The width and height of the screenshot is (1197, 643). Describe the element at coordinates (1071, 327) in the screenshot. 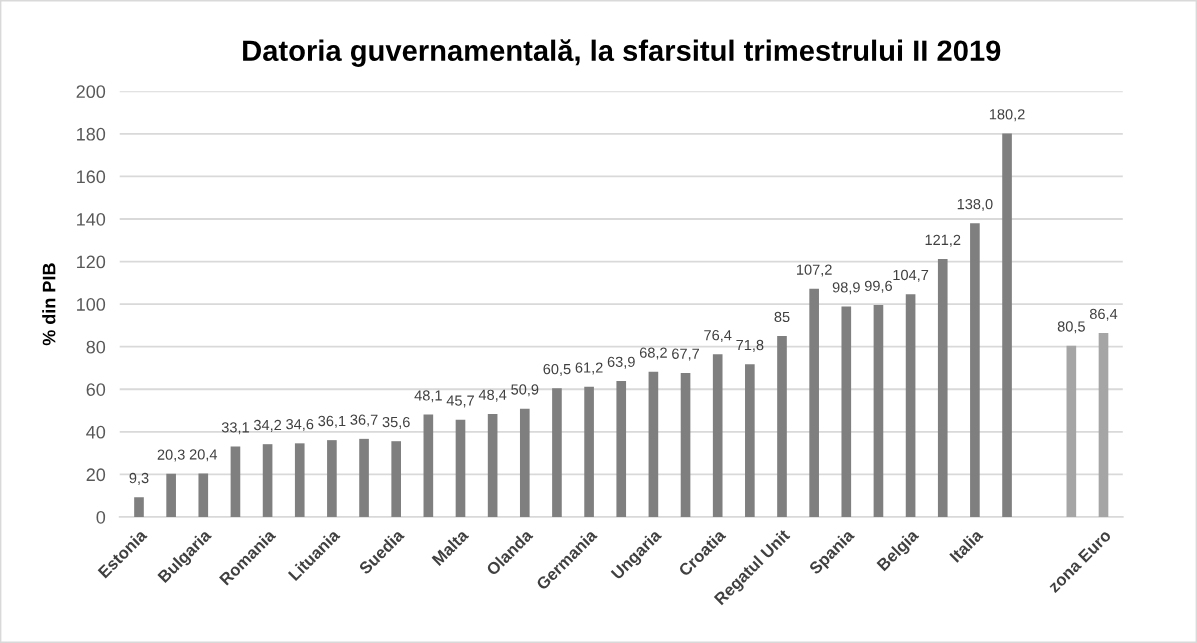

I see `data-label: 80,5` at that location.